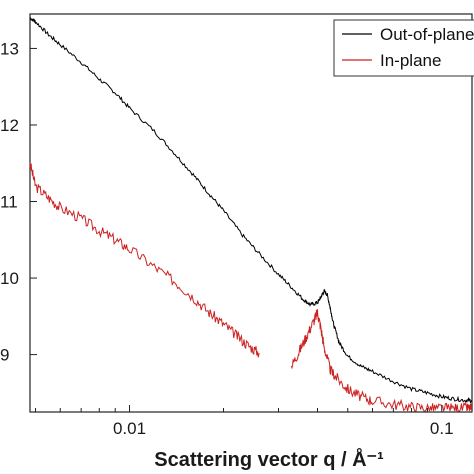 This screenshot has width=474, height=474. I want to click on x-axis-title: Scattering vector q / Å⁻¹, so click(269, 459).